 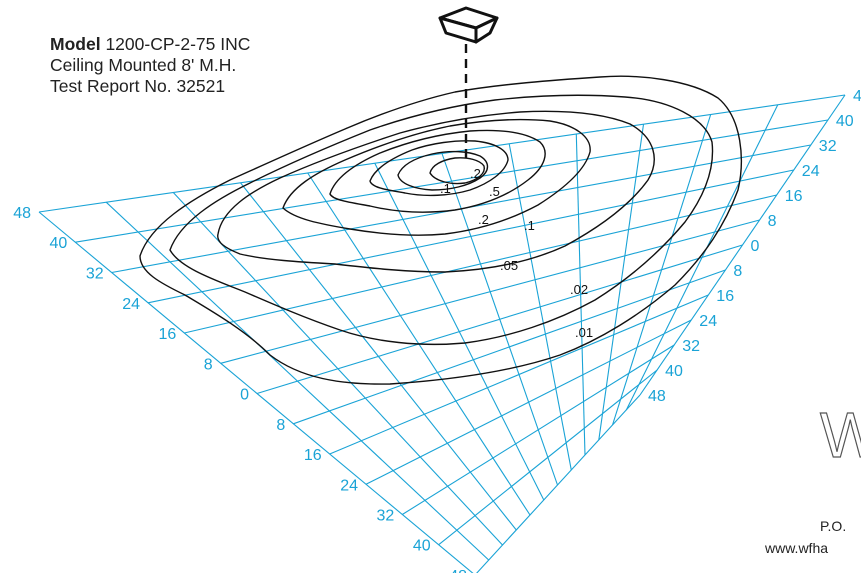 What do you see at coordinates (178, 44) in the screenshot?
I see `model-value: 1200-CP-2-75 INC` at bounding box center [178, 44].